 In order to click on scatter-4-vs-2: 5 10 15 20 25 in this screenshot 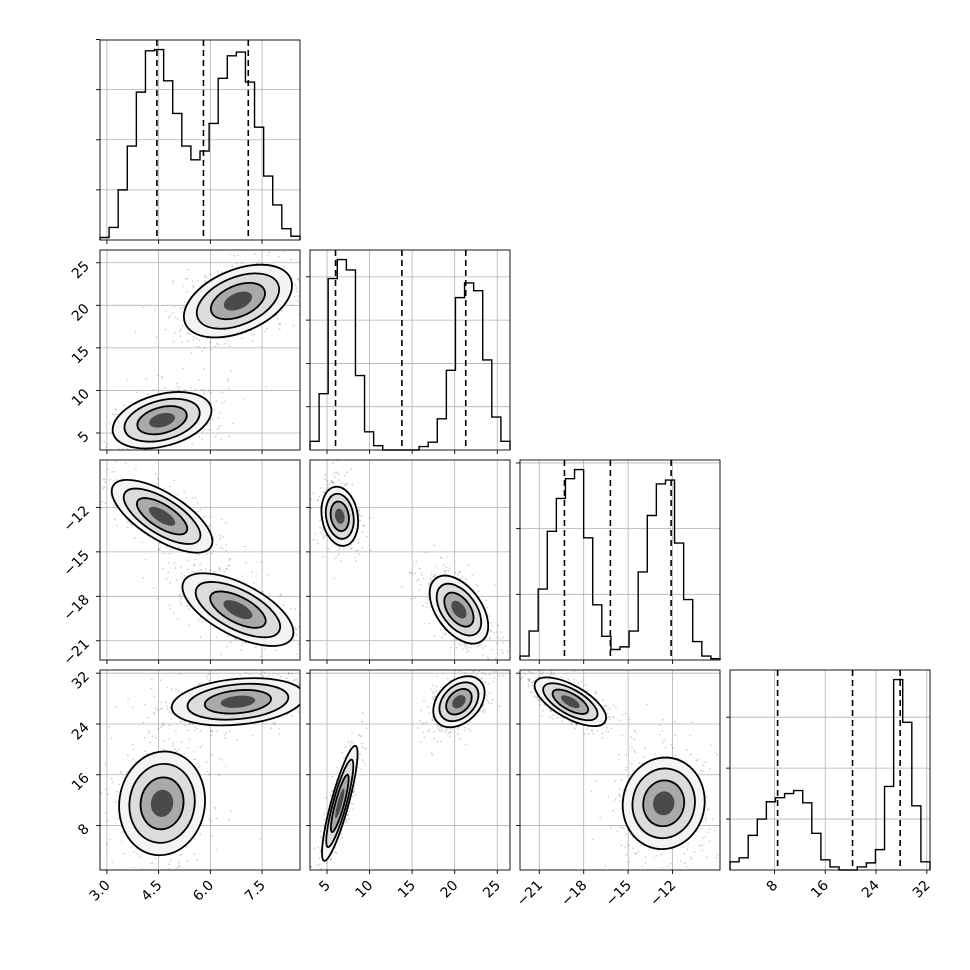, I will do `click(408, 778)`.